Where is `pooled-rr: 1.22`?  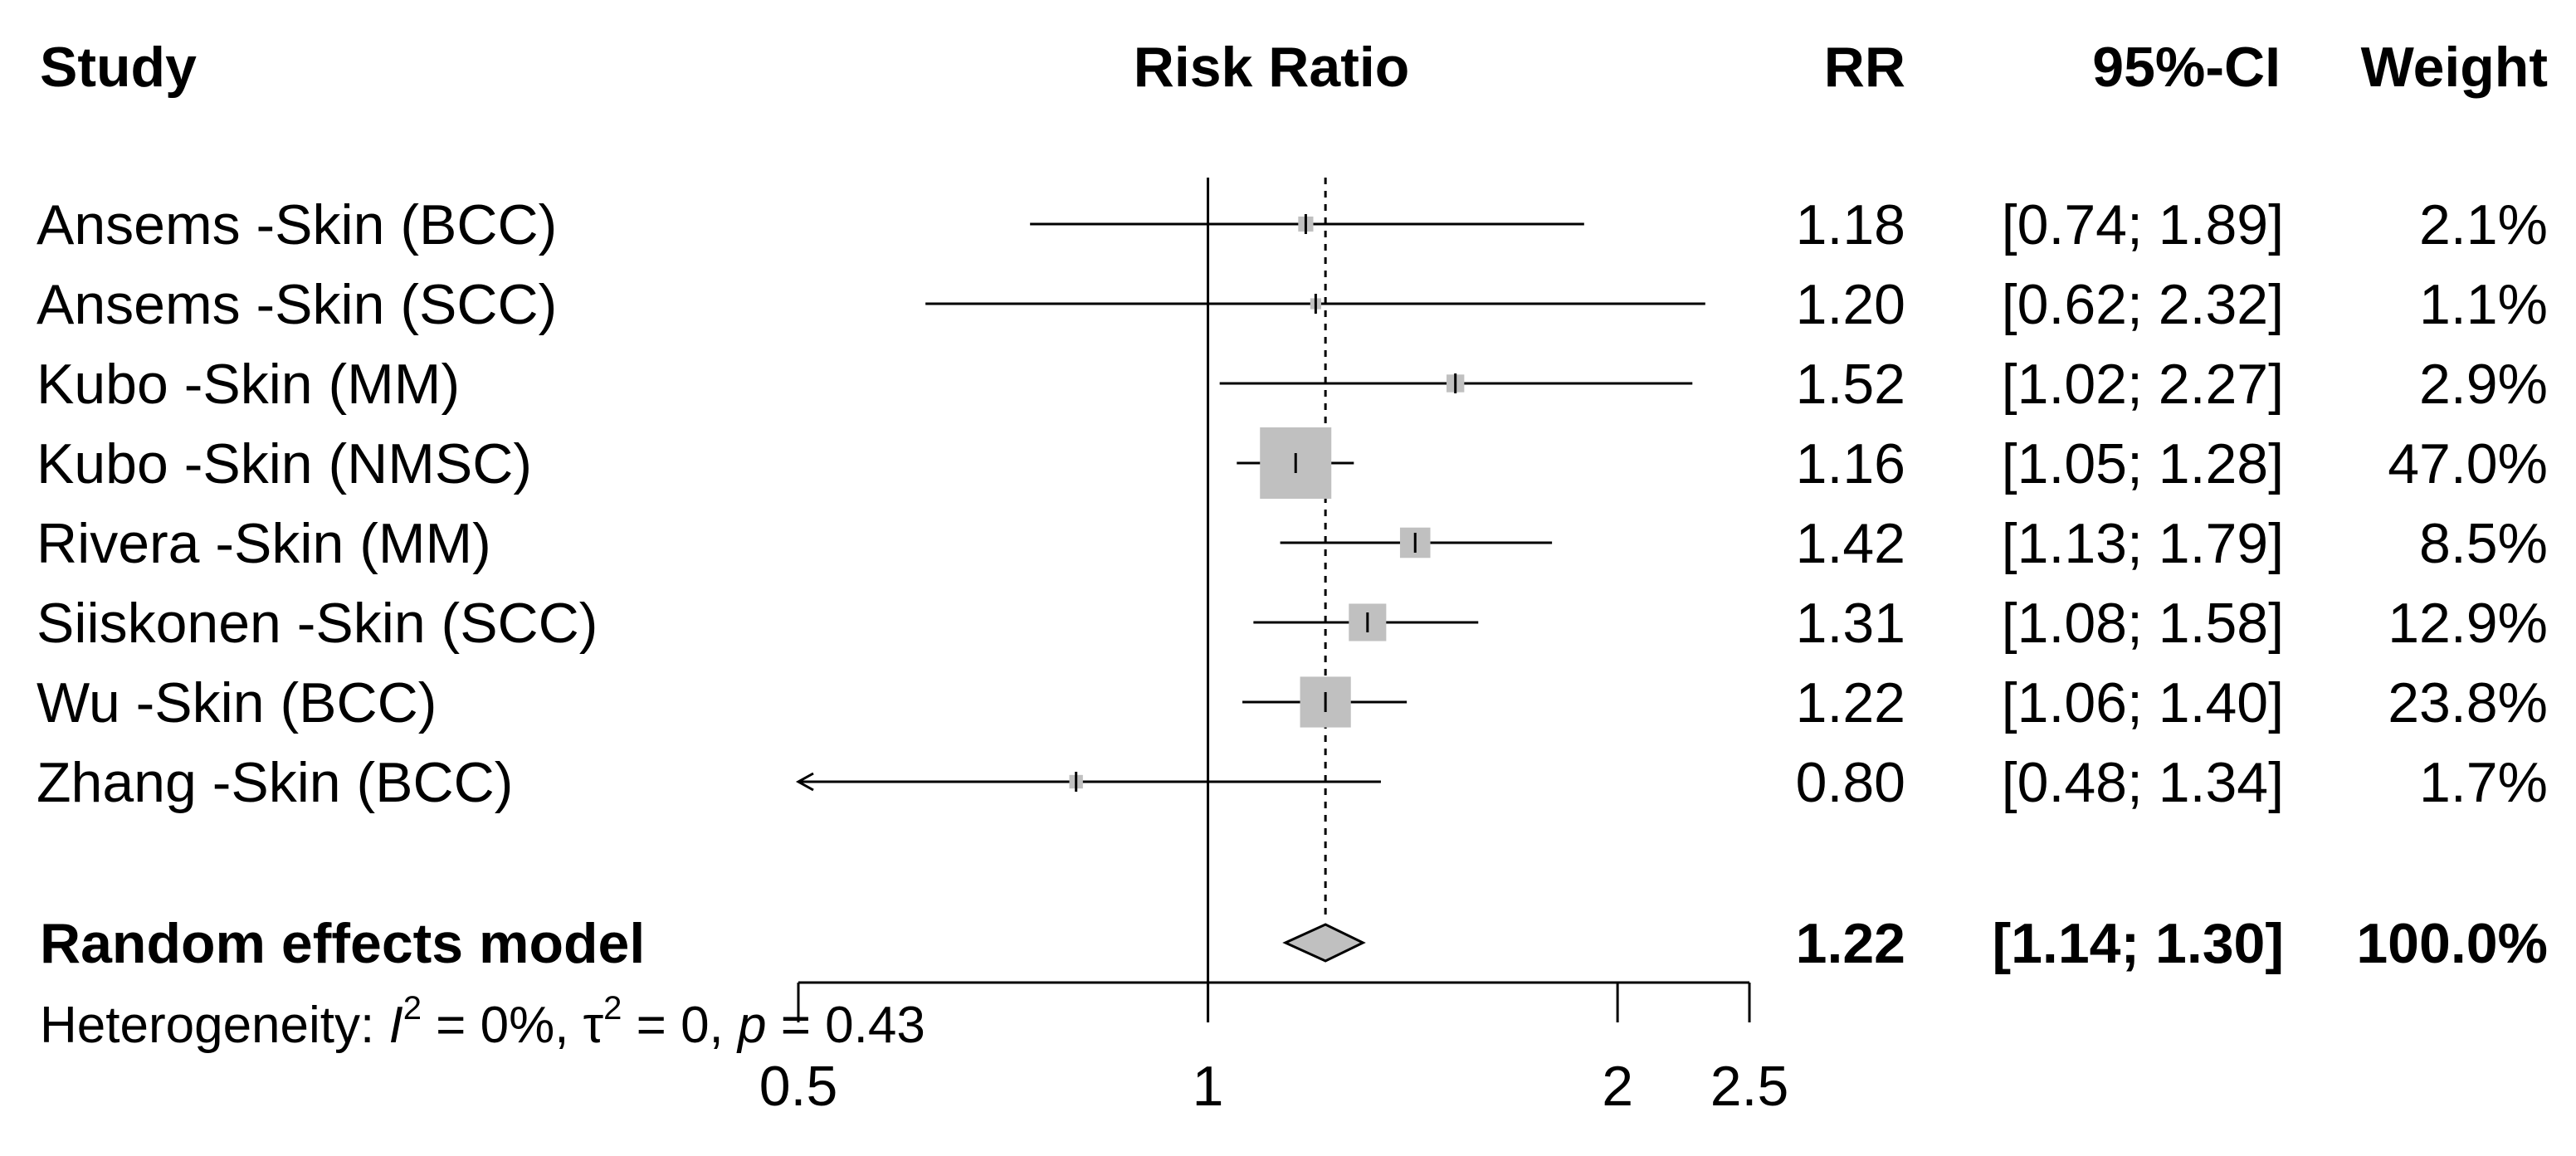
pooled-rr: 1.22 is located at coordinates (1851, 943).